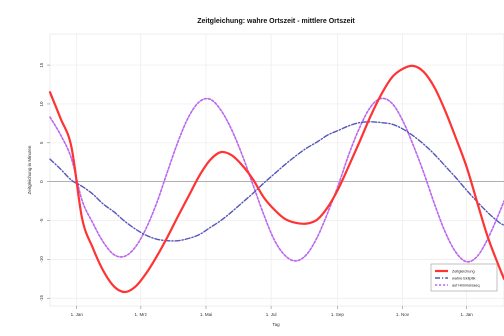 Image resolution: width=504 pixels, height=336 pixels. Describe the element at coordinates (276, 324) in the screenshot. I see `x-axis-label: Tag` at that location.